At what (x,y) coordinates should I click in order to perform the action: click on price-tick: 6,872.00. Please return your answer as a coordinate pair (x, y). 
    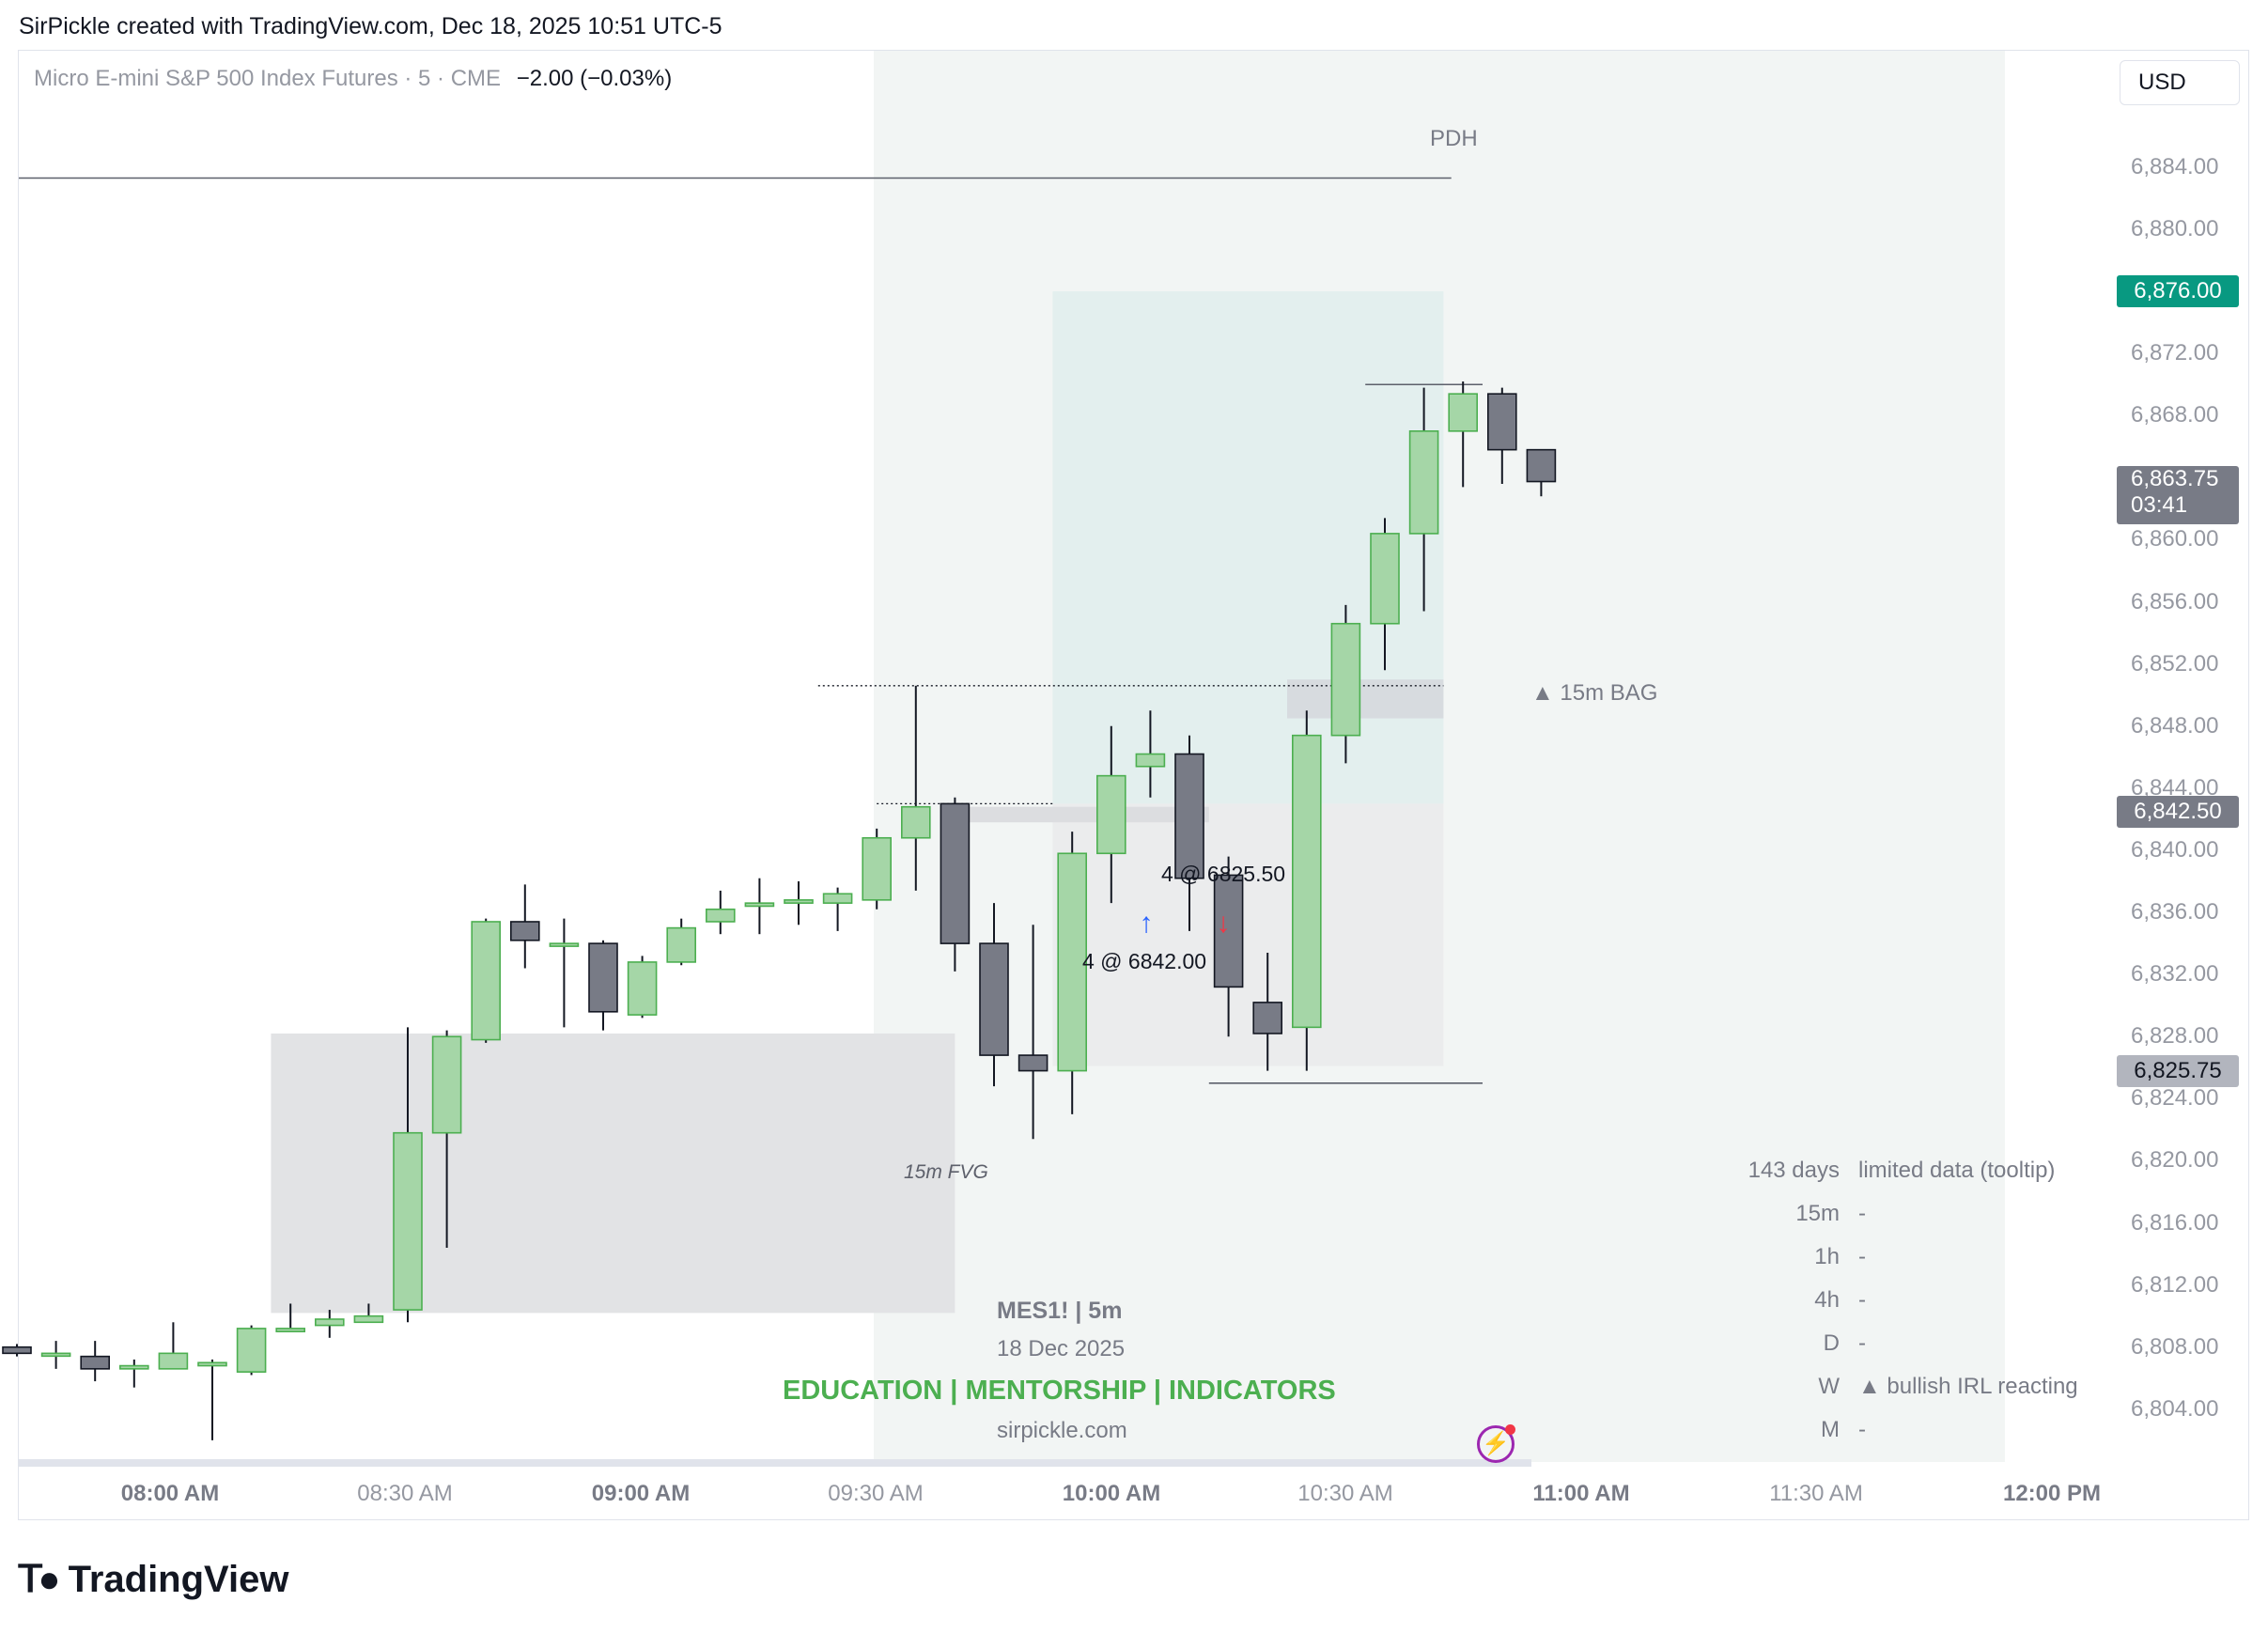
    Looking at the image, I should click on (2175, 353).